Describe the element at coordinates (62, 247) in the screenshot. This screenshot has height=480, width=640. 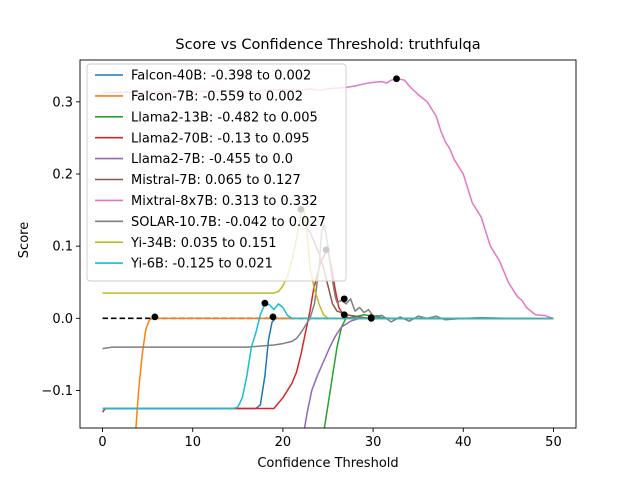
I see `y-tick-label: 0.1` at that location.